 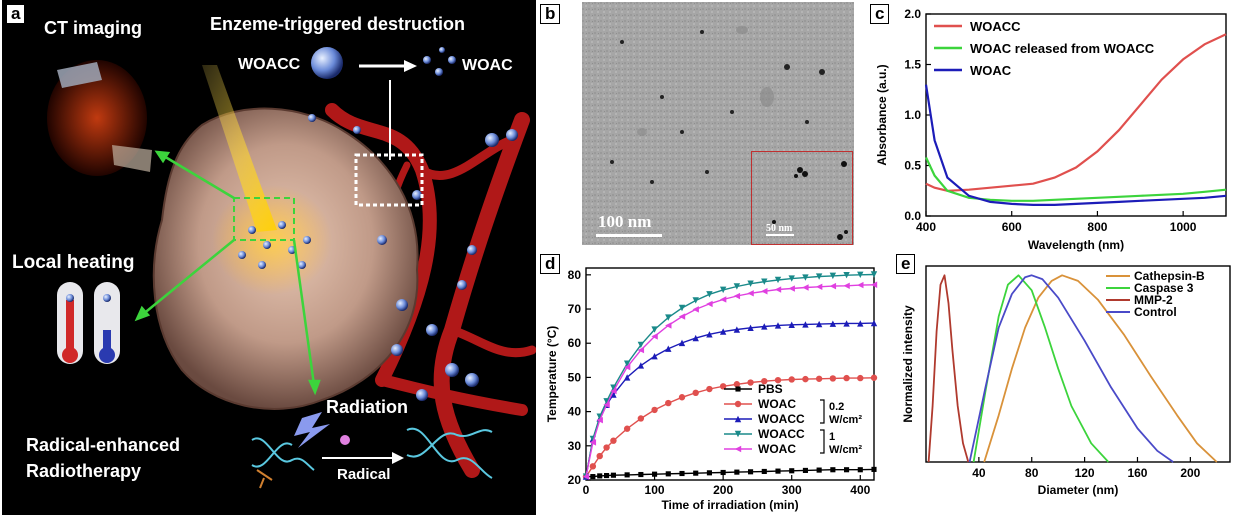 I want to click on legend-label-1: WOAC, so click(x=777, y=404).